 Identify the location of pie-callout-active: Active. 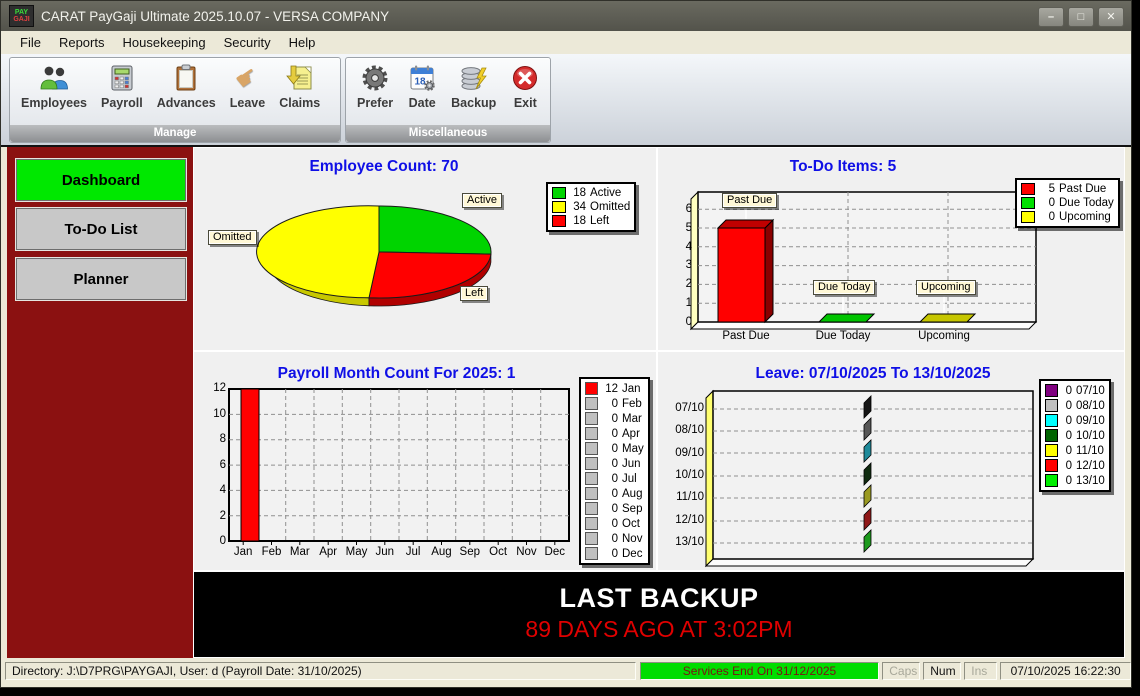
(482, 200).